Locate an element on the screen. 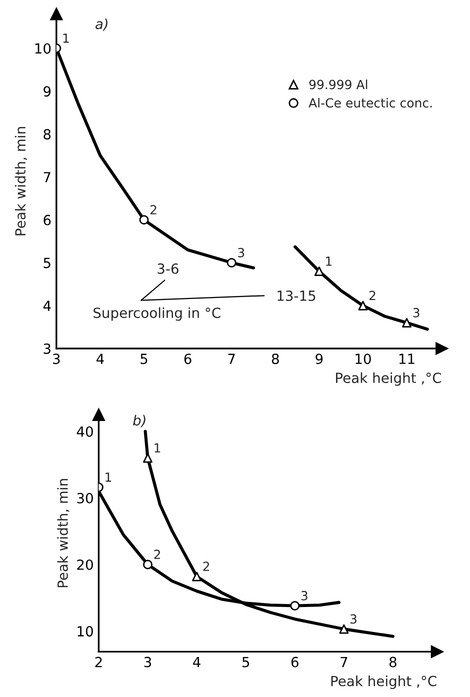  annotation: Supercooling in °C is located at coordinates (157, 314).